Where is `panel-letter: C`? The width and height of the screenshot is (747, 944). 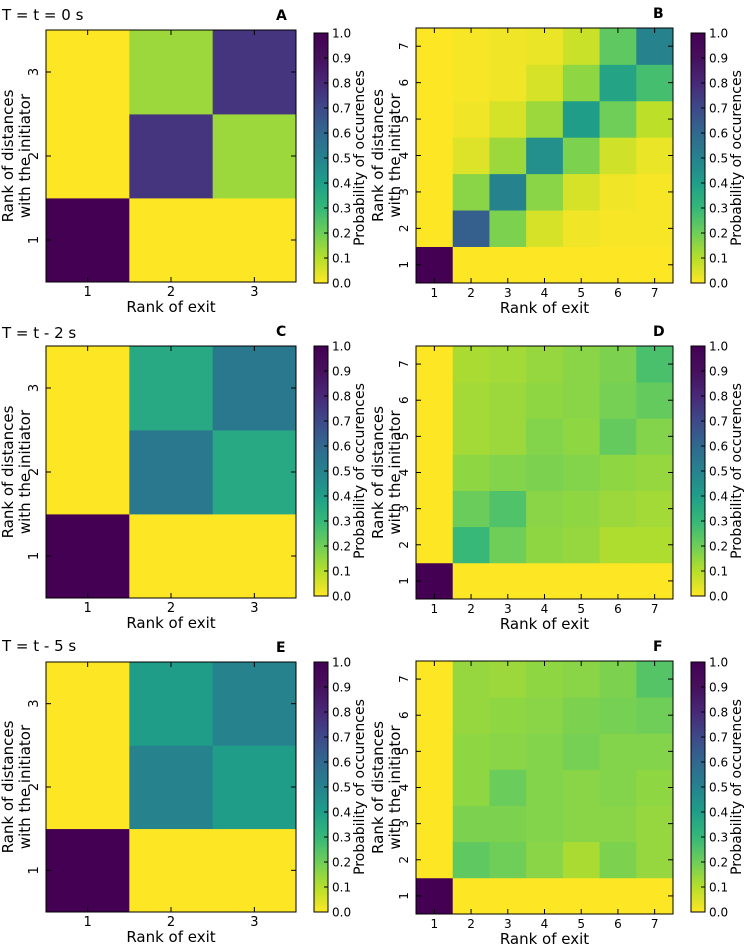 panel-letter: C is located at coordinates (281, 332).